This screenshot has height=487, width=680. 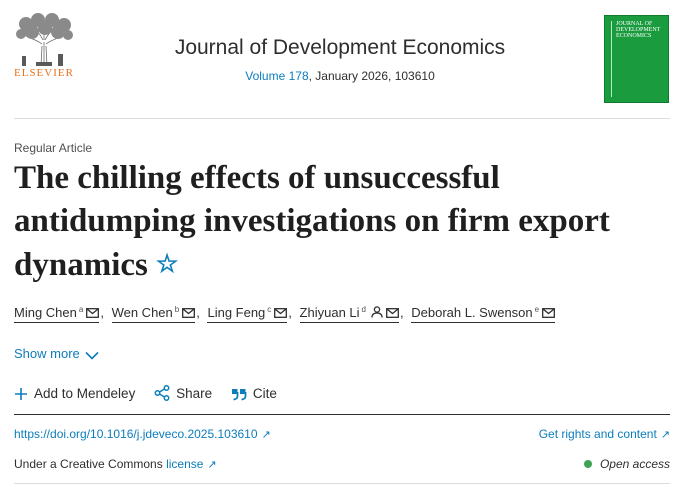 What do you see at coordinates (81, 309) in the screenshot?
I see `author-affiliation: a` at bounding box center [81, 309].